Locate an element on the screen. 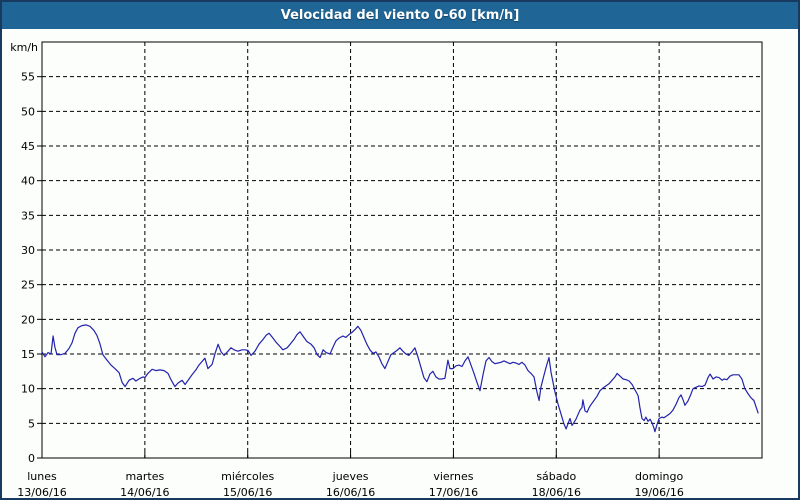  x-day-date-label: 14/06/16 is located at coordinates (144, 492).